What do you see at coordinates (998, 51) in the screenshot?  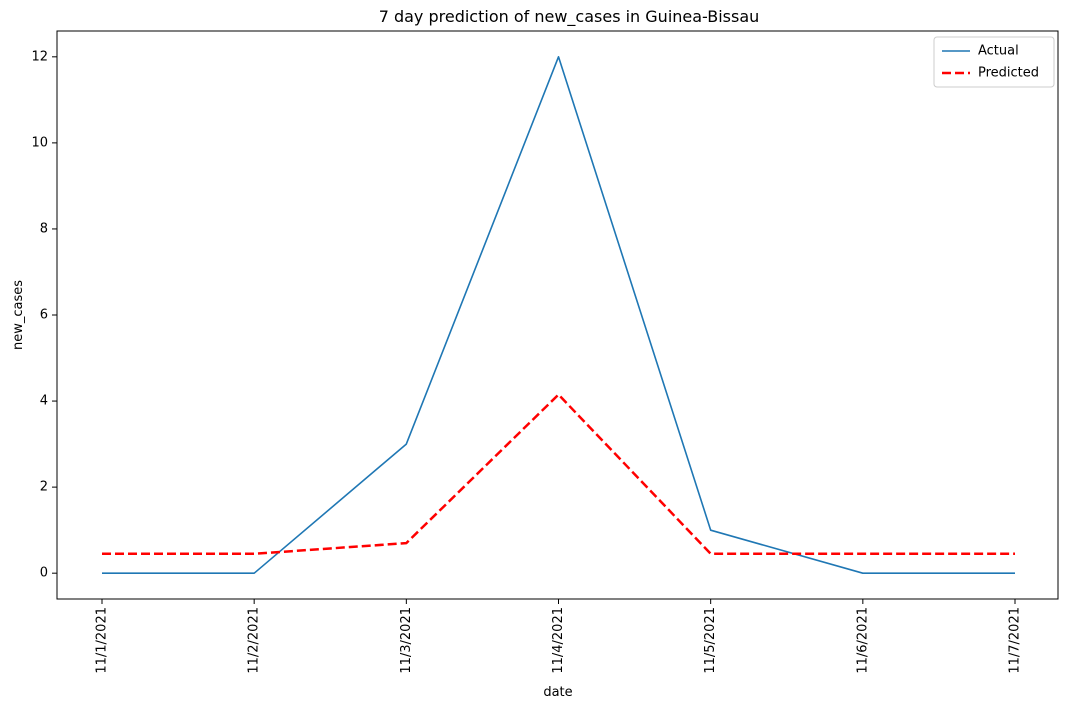 I see `legend-label-actual: Actual` at bounding box center [998, 51].